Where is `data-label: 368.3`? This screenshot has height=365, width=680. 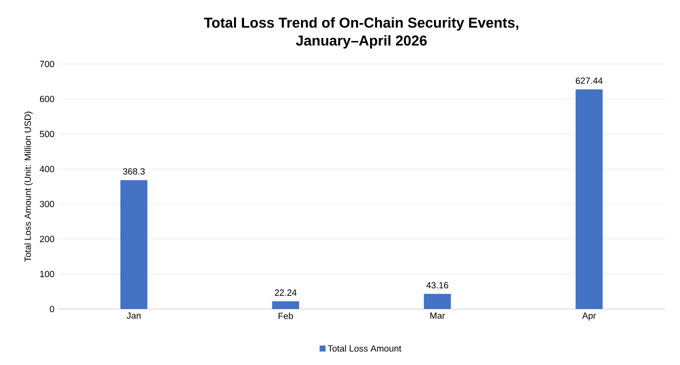
data-label: 368.3 is located at coordinates (134, 171).